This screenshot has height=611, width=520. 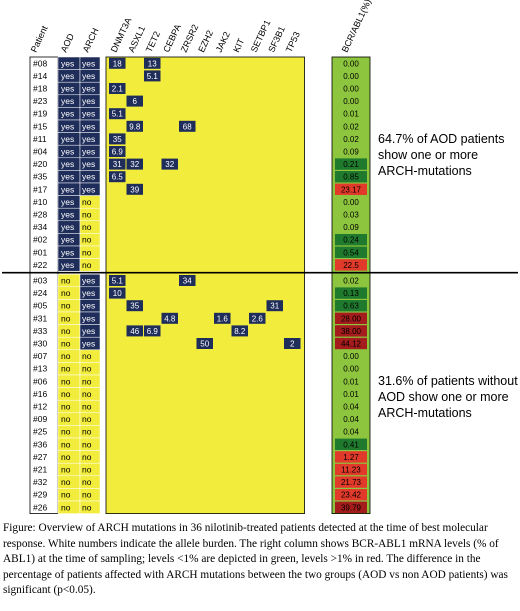 What do you see at coordinates (40, 152) in the screenshot?
I see `patient-id: #04` at bounding box center [40, 152].